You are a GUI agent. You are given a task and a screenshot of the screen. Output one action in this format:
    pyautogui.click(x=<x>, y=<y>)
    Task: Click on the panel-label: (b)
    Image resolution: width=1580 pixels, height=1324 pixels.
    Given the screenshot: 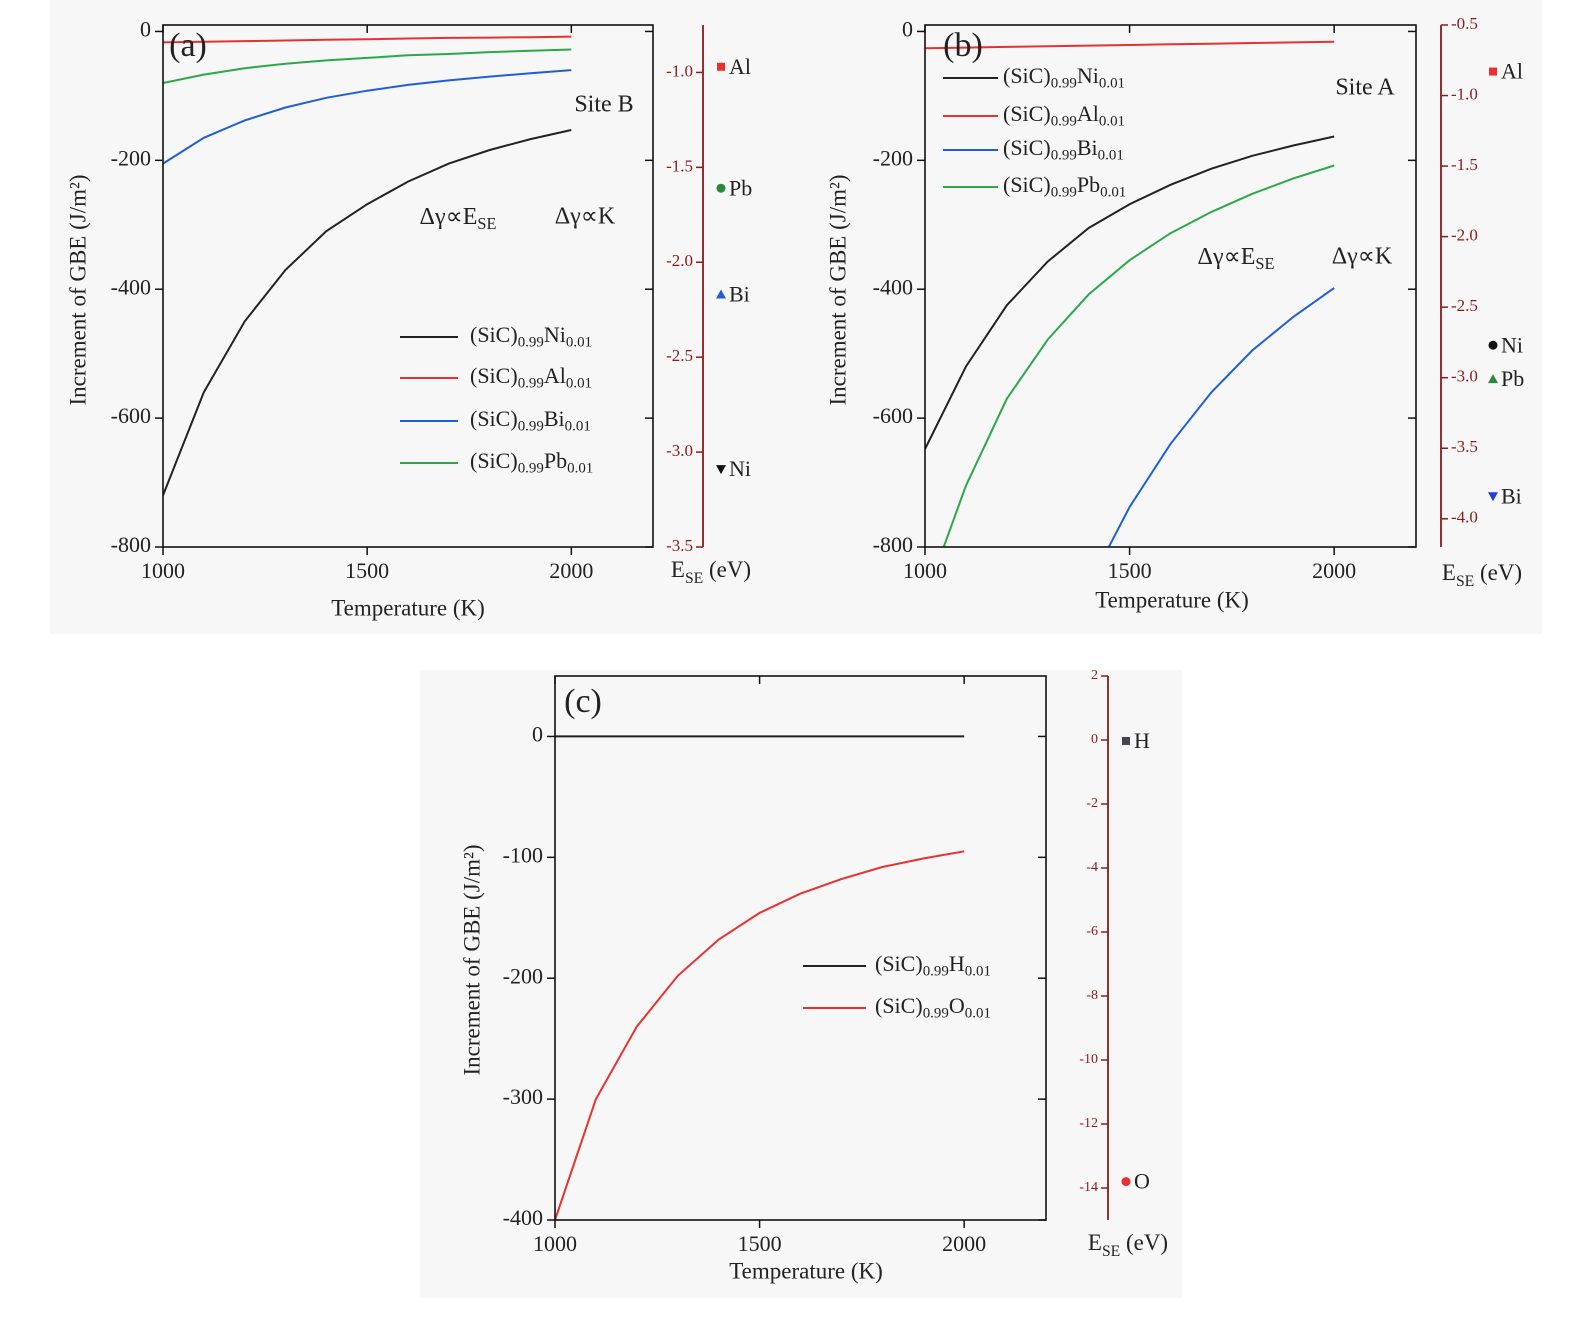 What is the action you would take?
    pyautogui.click(x=963, y=45)
    